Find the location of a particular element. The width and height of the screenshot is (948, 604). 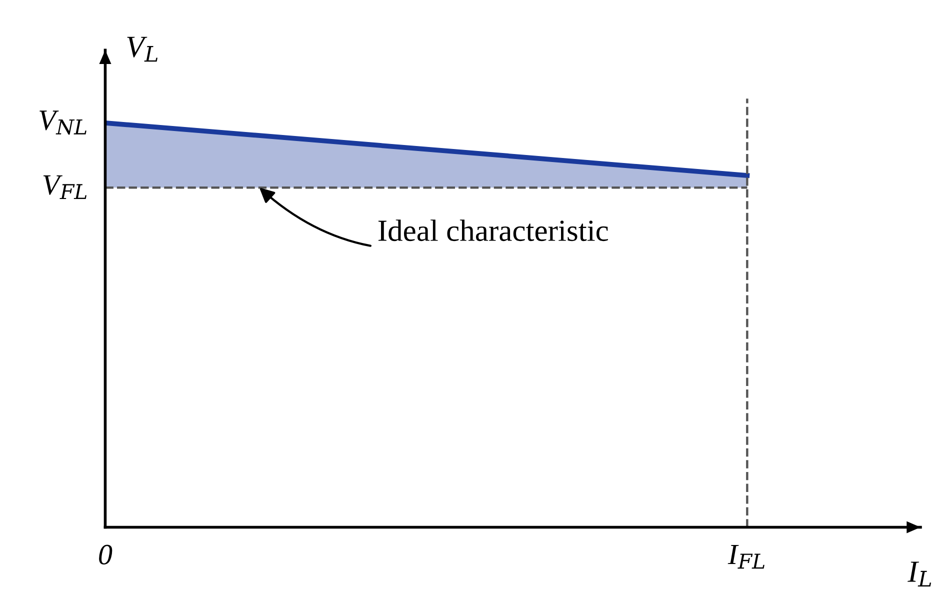

annotation: Ideal characteristic is located at coordinates (493, 231).